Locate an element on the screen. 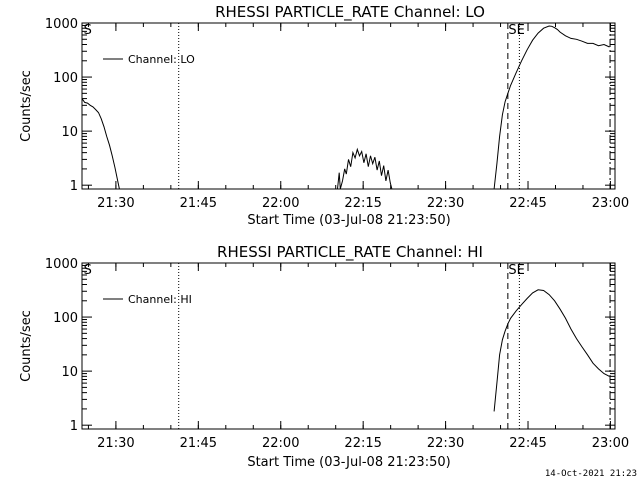 Image resolution: width=640 pixels, height=480 pixels. legend-label: Channel: HI is located at coordinates (160, 299).